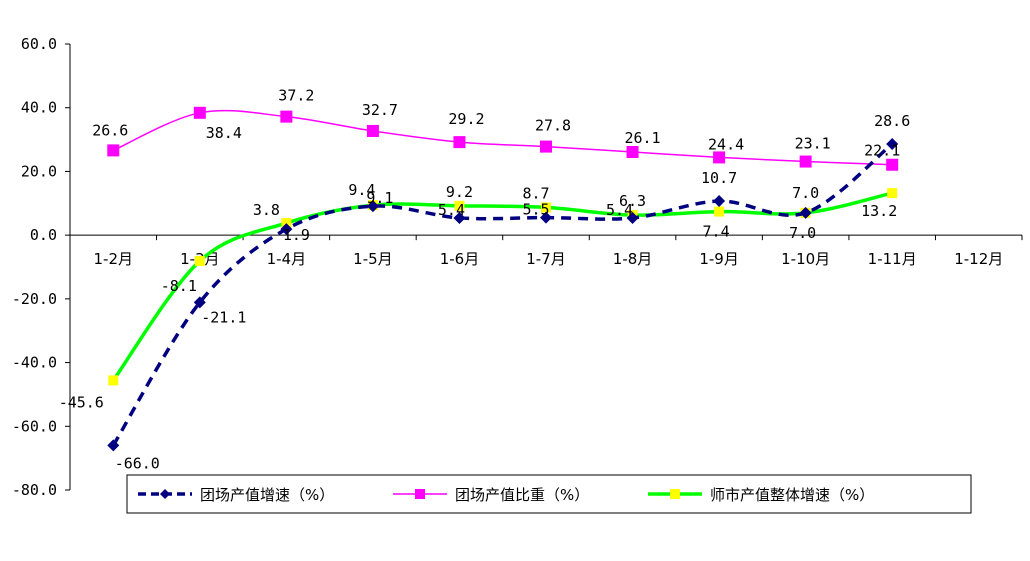 Image resolution: width=1030 pixels, height=561 pixels. Describe the element at coordinates (535, 193) in the screenshot. I see `data-label: 8.7` at that location.